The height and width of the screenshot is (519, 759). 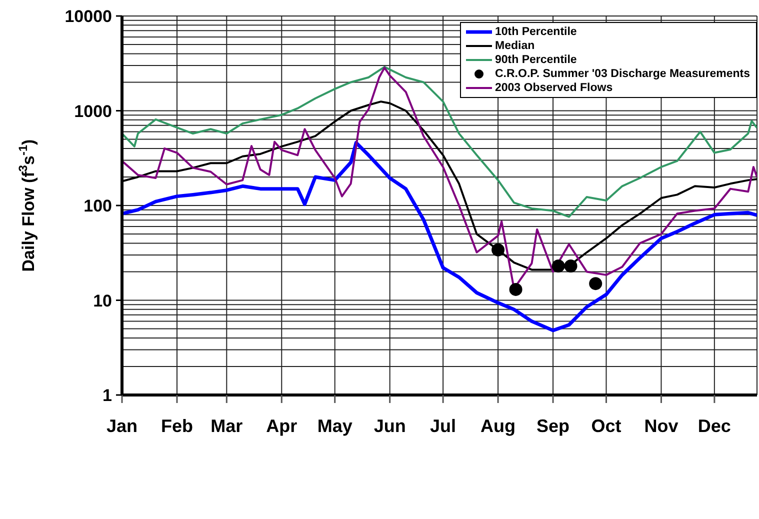 What do you see at coordinates (390, 426) in the screenshot?
I see `x-tick-label: Jun` at bounding box center [390, 426].